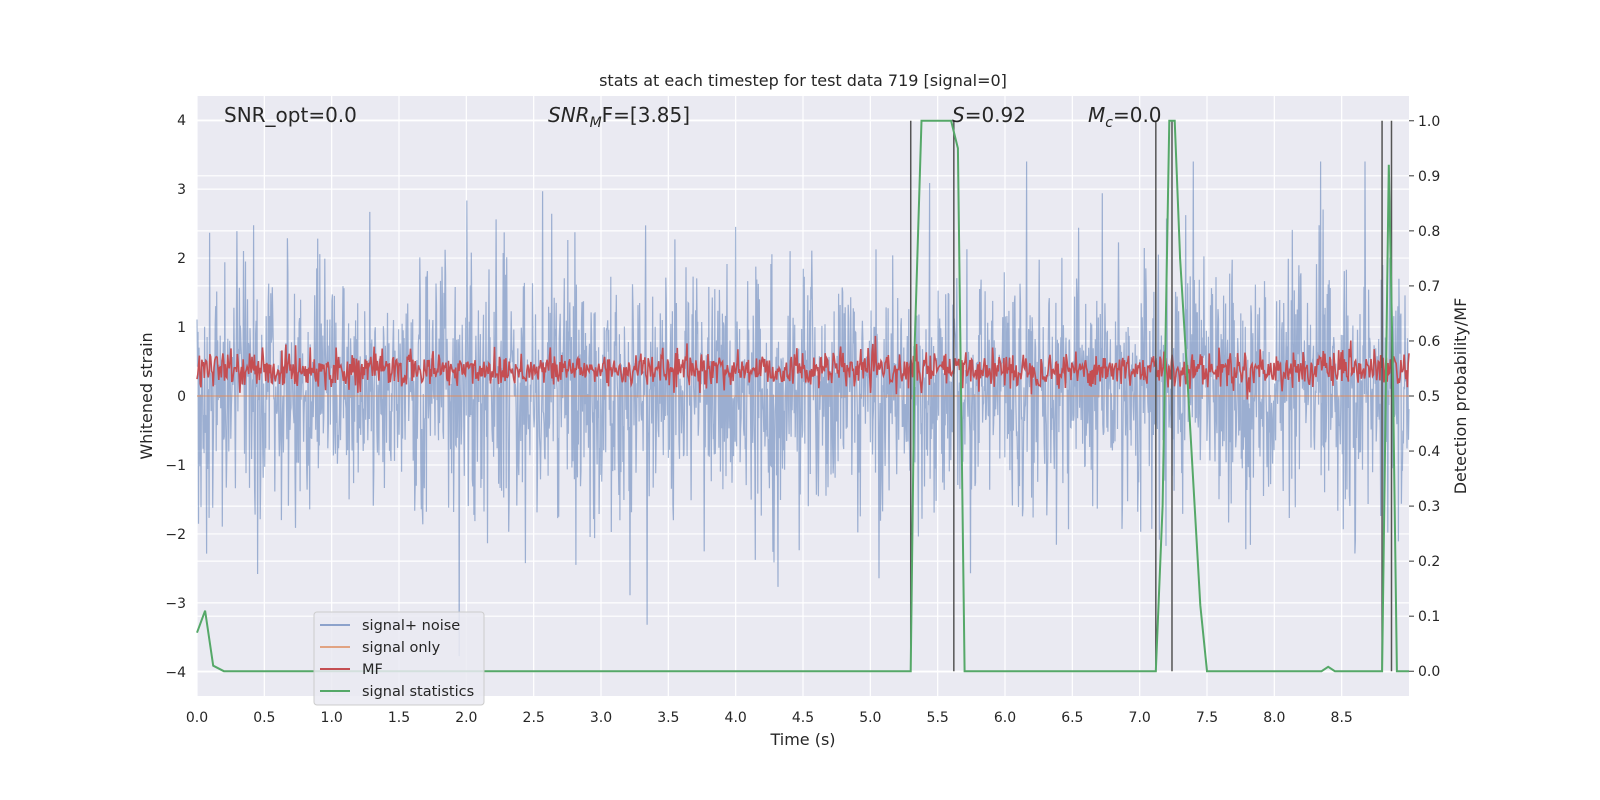 This screenshot has width=1600, height=800. I want to click on x-tick-label: 1.5, so click(399, 718).